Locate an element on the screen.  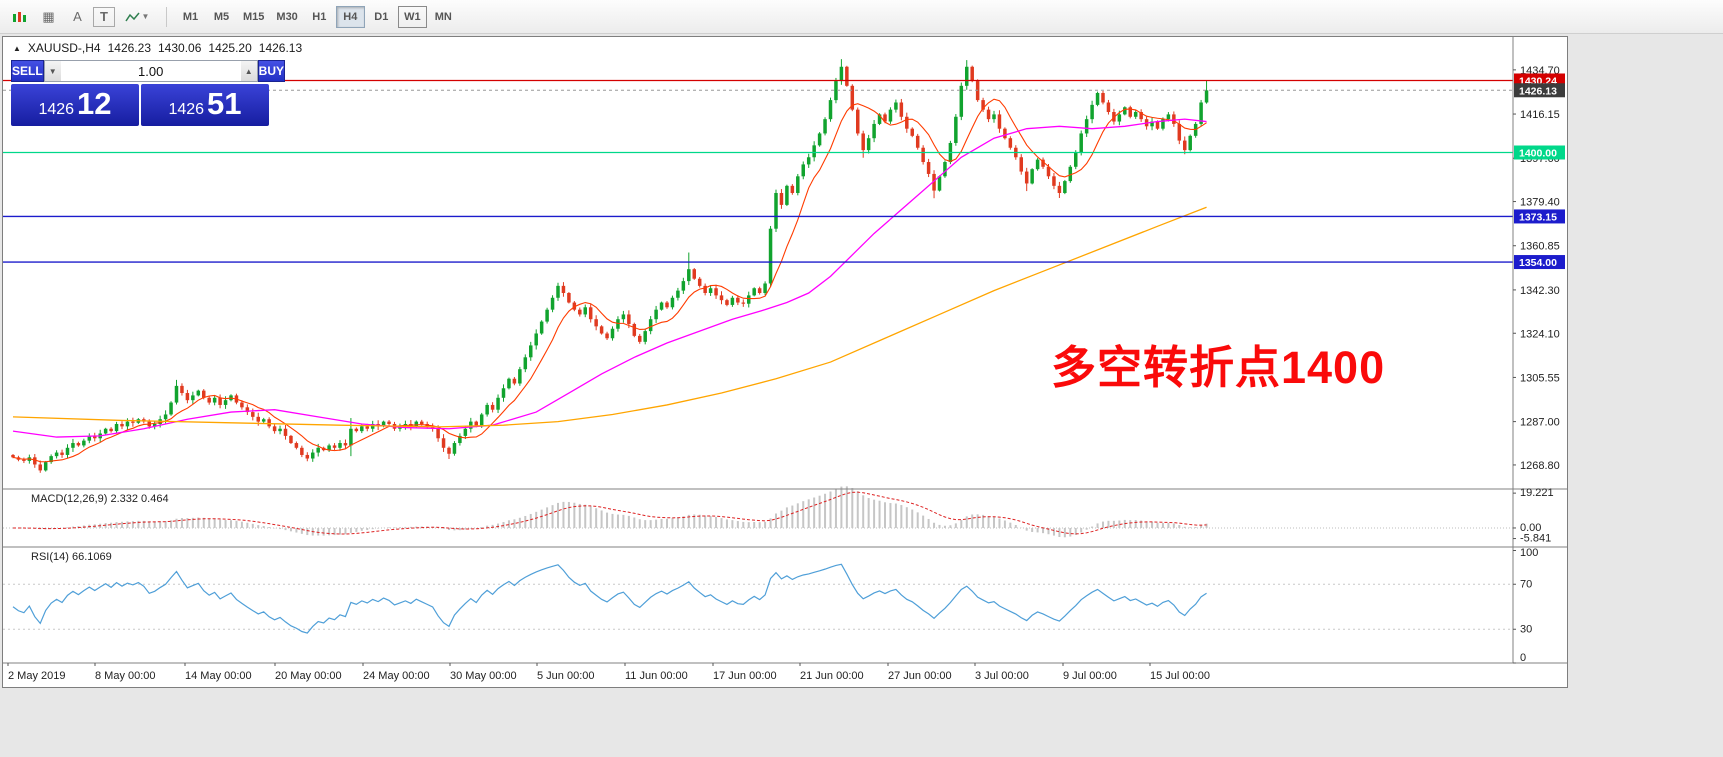
chart-style-button is located at coordinates (19, 17).